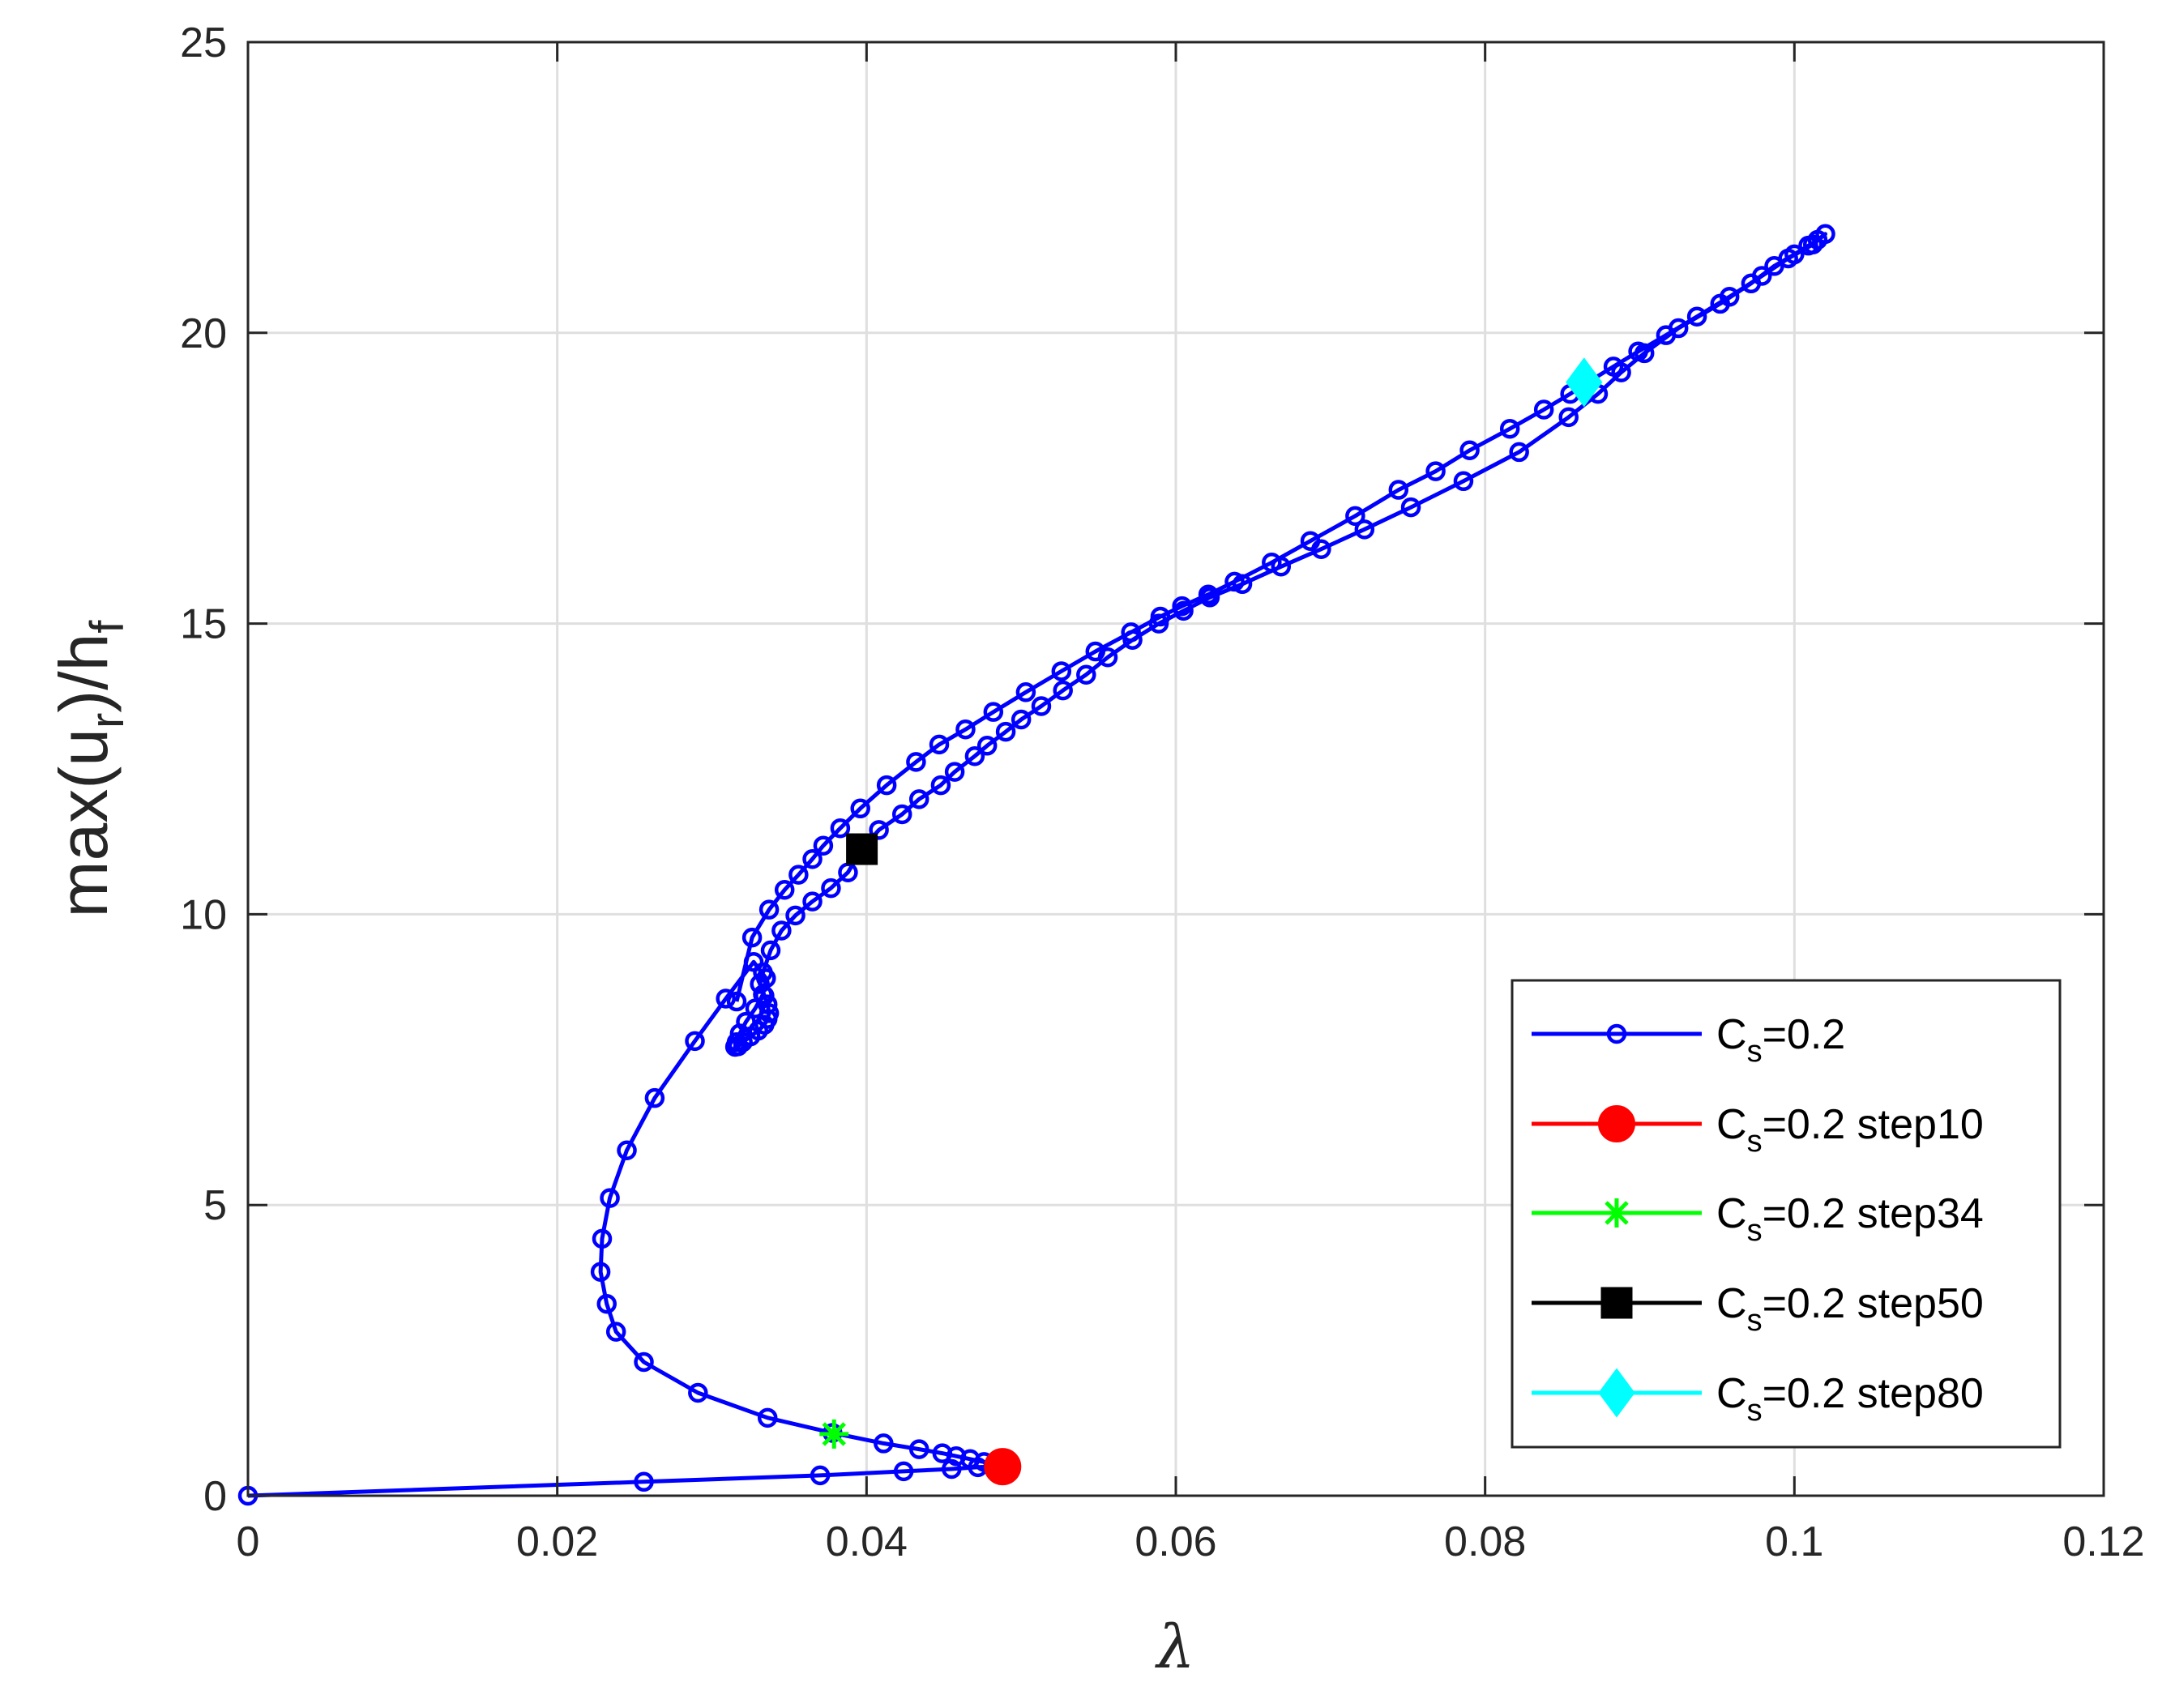 This screenshot has height=1708, width=2175. I want to click on x-tick-label: 0.06, so click(1176, 1542).